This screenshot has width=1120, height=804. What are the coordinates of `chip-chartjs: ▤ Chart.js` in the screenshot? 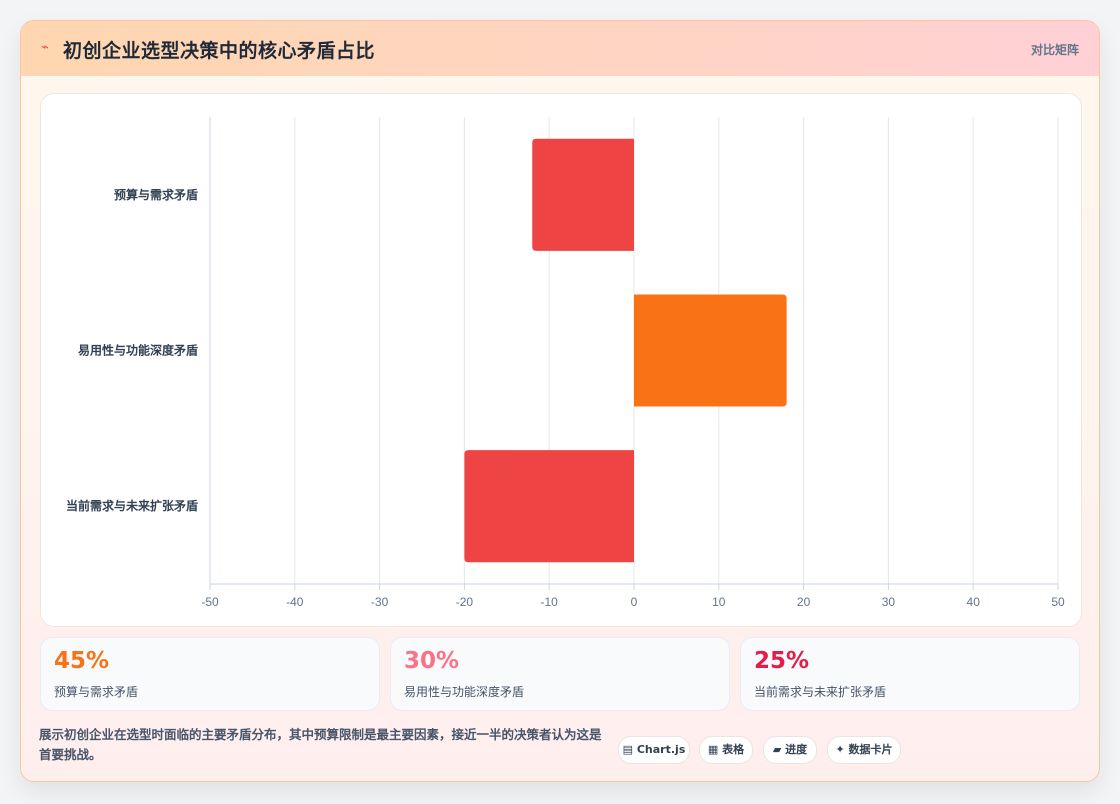 It's located at (654, 750).